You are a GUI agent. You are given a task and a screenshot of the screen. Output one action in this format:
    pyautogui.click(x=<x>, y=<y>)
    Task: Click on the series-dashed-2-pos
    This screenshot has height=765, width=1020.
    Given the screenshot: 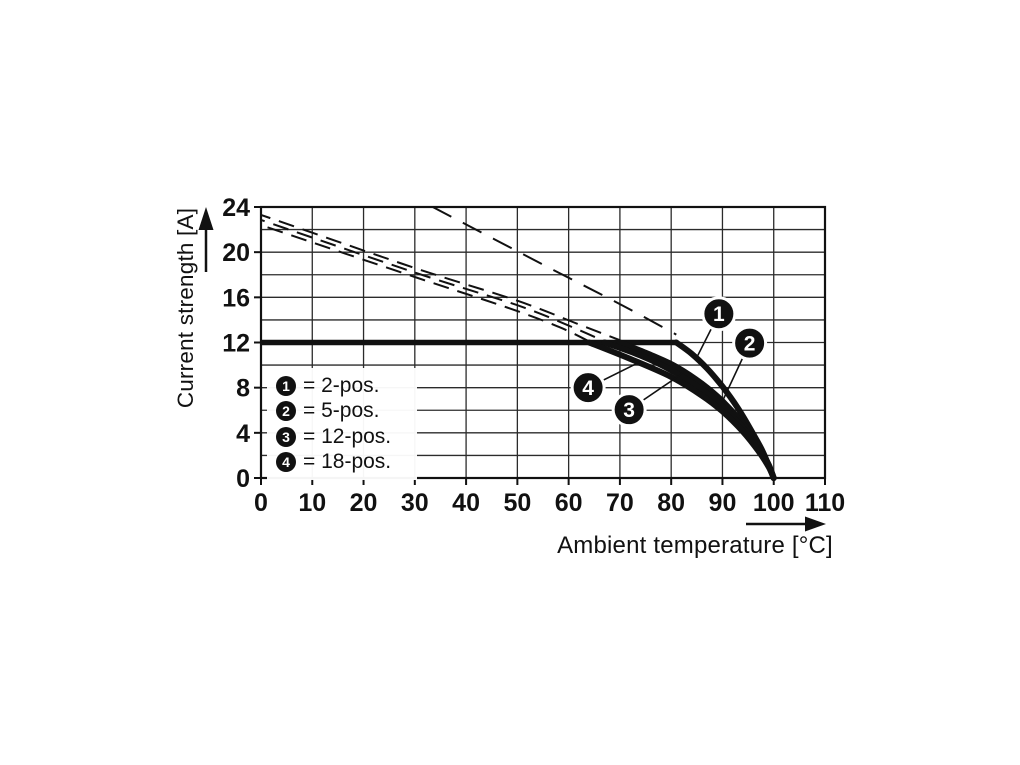 What is the action you would take?
    pyautogui.click(x=554, y=271)
    